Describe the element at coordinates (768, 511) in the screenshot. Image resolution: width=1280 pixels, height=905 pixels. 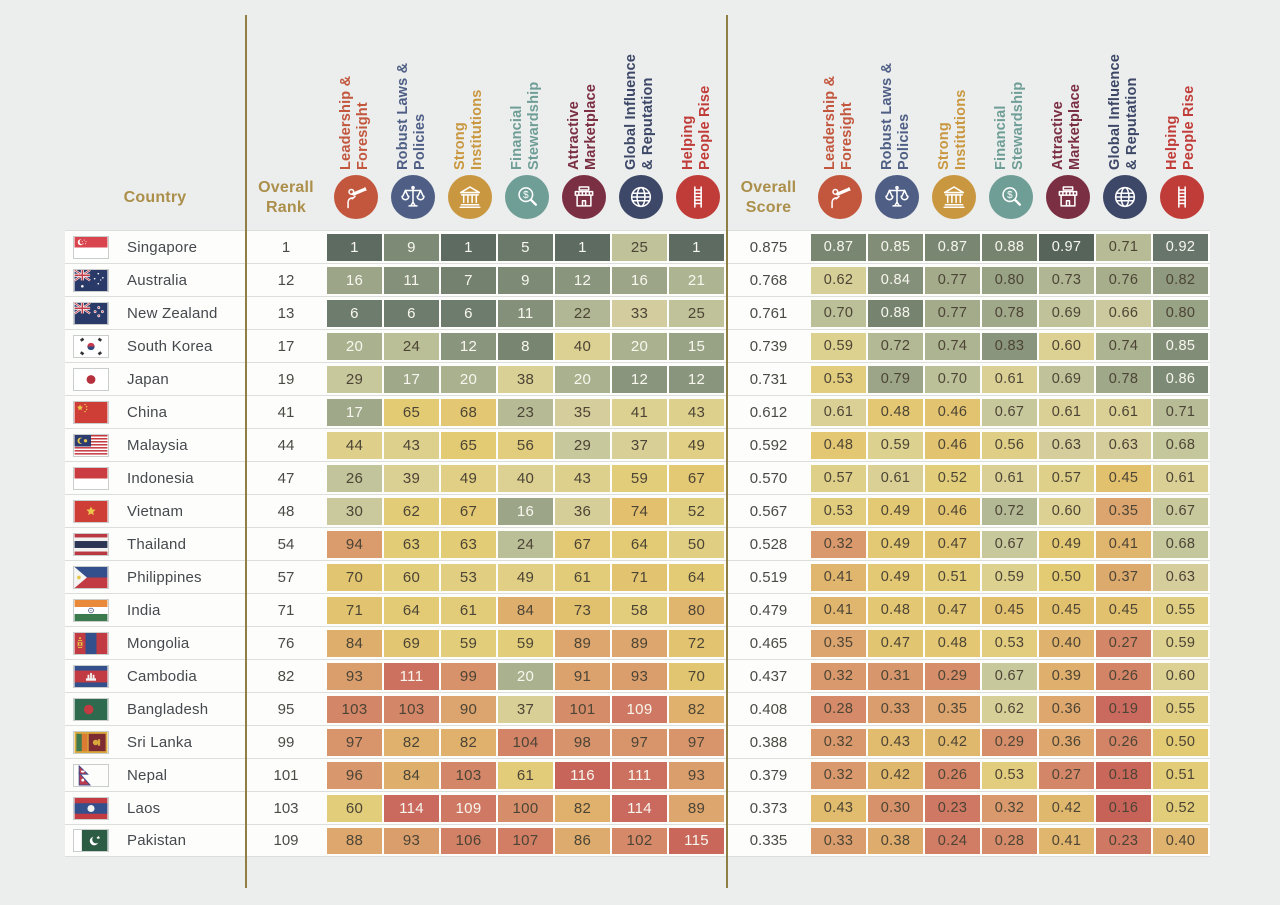
I see `overall-score-value: 0.567` at that location.